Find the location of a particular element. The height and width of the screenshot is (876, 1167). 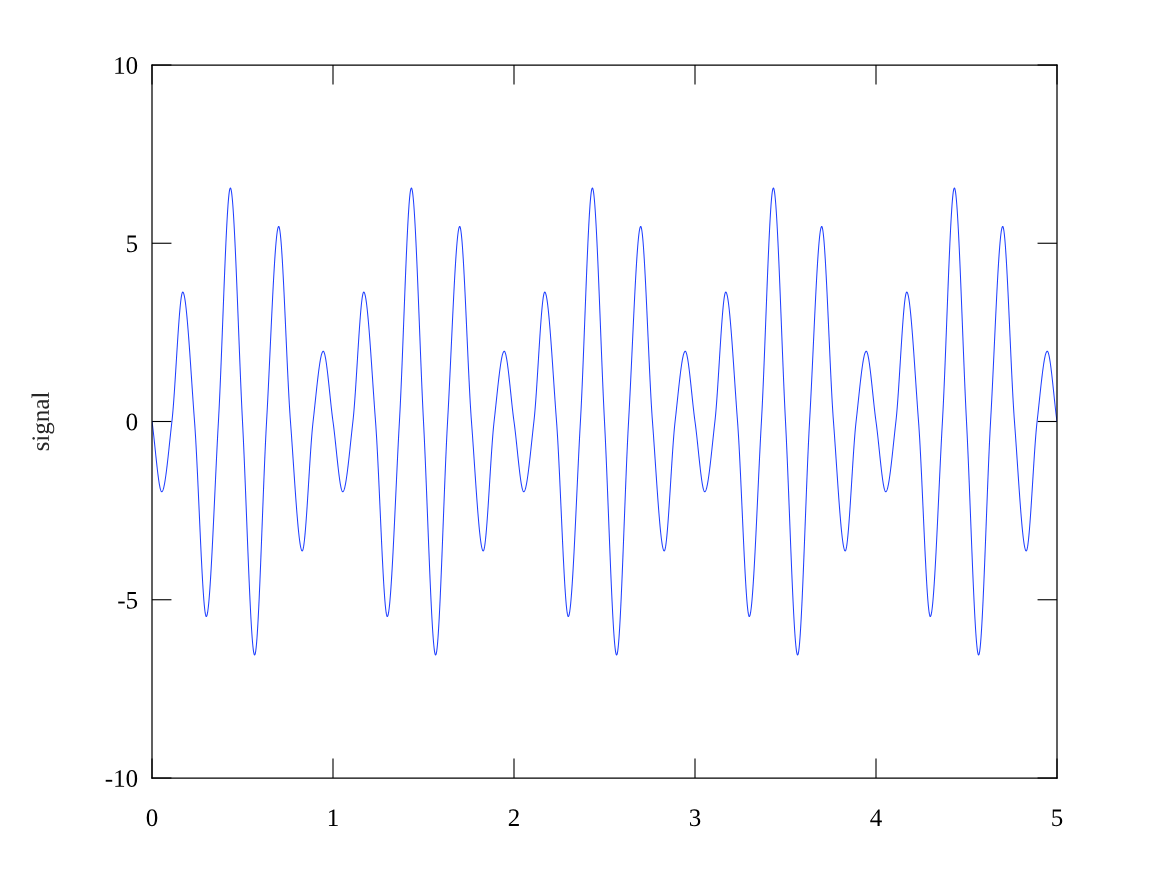

y-tick-label: 0 is located at coordinates (132, 422).